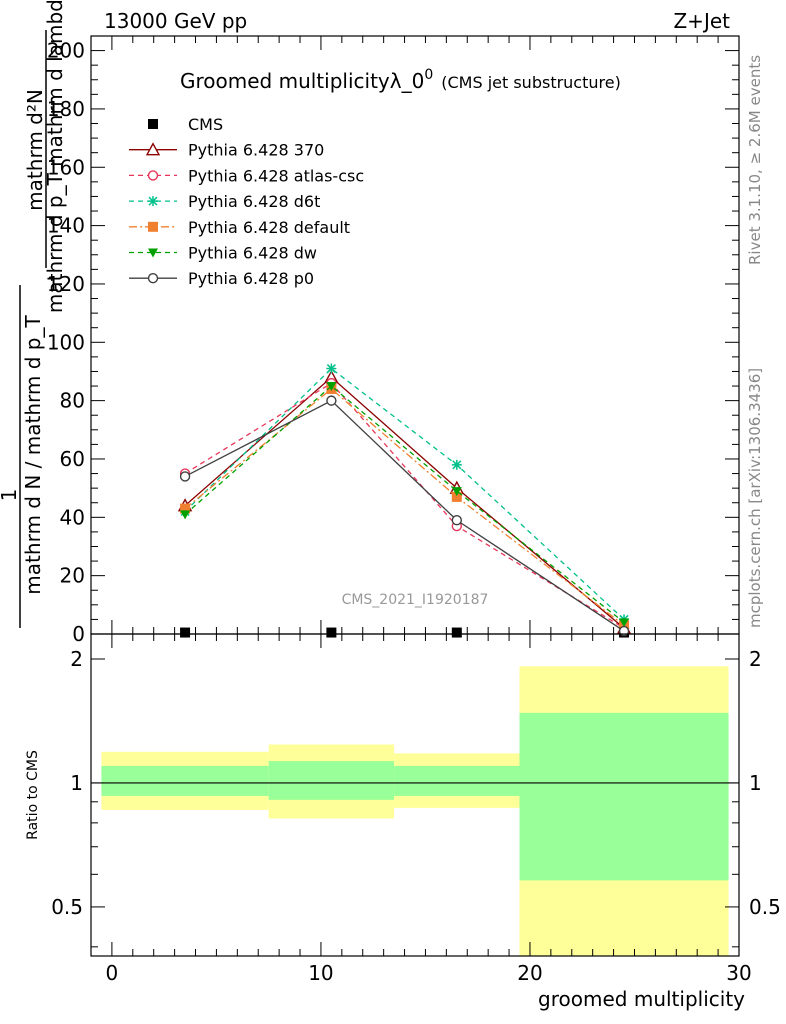 Image resolution: width=786 pixels, height=1024 pixels. Describe the element at coordinates (251, 278) in the screenshot. I see `legend-label: Pythia 6.428 p0` at that location.